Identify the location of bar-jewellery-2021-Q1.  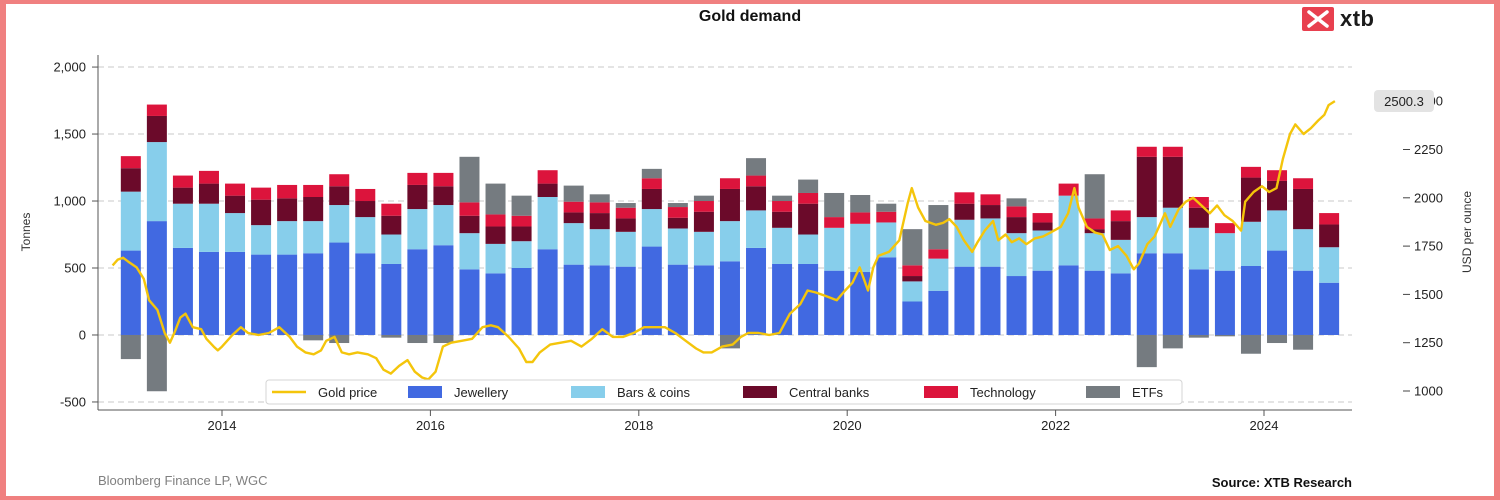
(964, 300).